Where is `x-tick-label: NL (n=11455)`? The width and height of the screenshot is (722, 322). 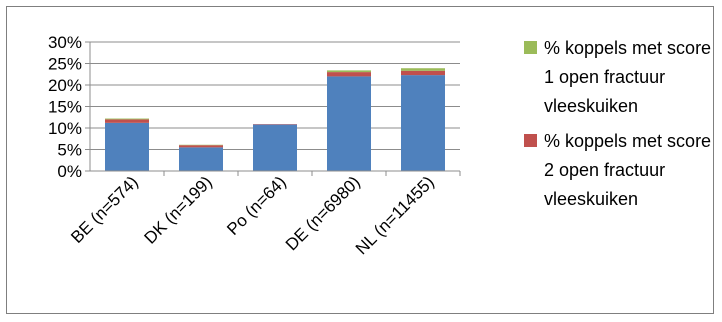
x-tick-label: NL (n=11455) is located at coordinates (395, 215).